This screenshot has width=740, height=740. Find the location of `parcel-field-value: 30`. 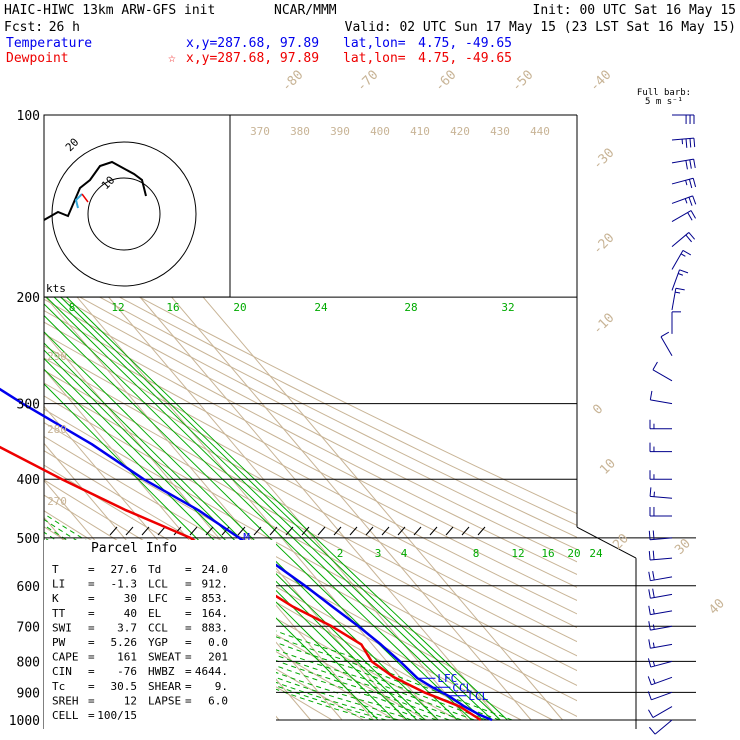

parcel-field-value: 30 is located at coordinates (130, 598).